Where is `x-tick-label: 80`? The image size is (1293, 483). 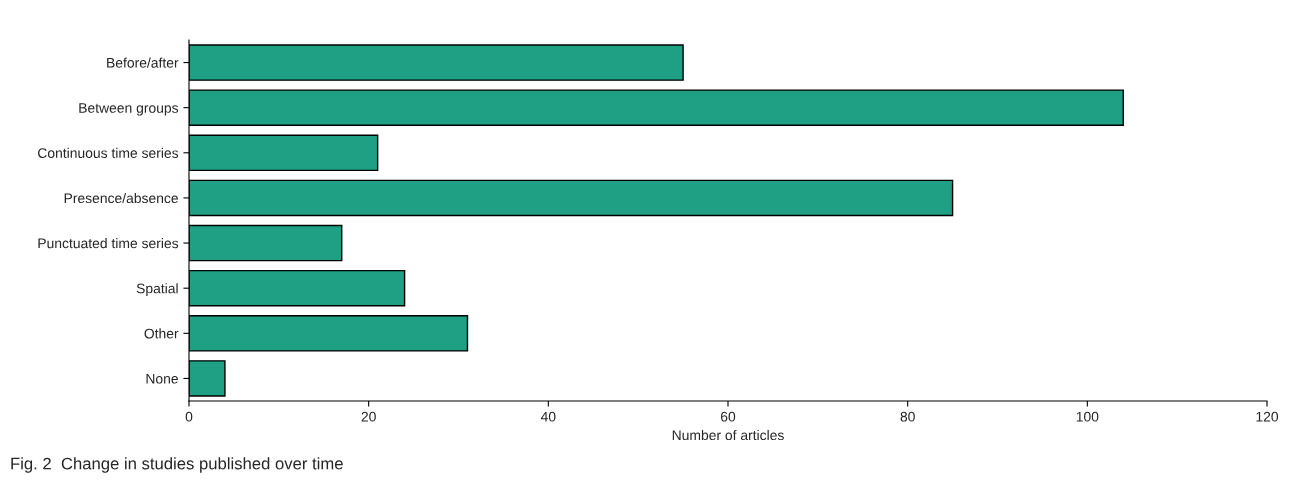
x-tick-label: 80 is located at coordinates (907, 416).